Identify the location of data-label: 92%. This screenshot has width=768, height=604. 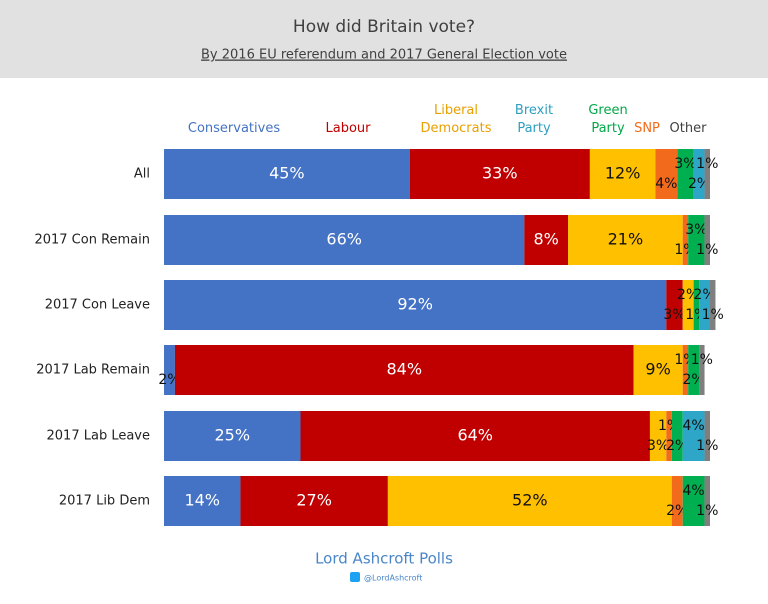
(415, 304).